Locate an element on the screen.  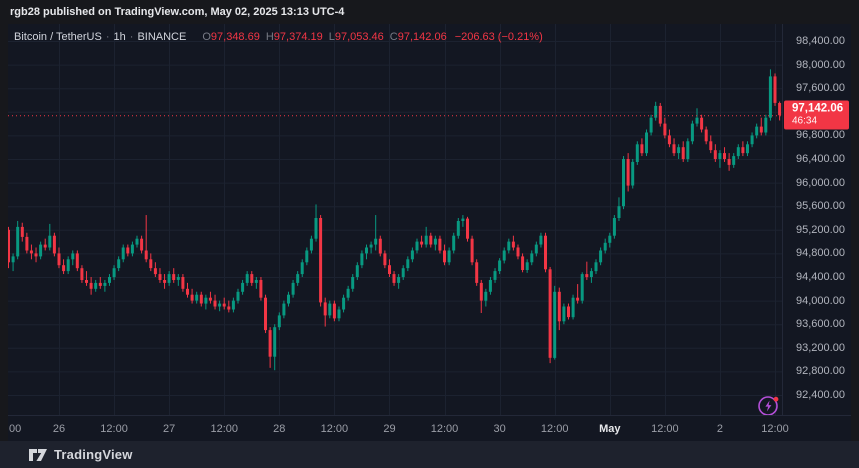
price-tick-label: 95,600.00 is located at coordinates (820, 206).